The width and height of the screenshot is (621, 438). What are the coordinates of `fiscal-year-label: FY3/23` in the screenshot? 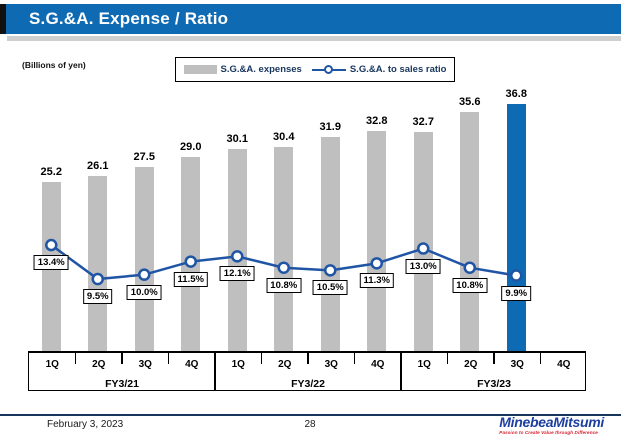 It's located at (494, 383).